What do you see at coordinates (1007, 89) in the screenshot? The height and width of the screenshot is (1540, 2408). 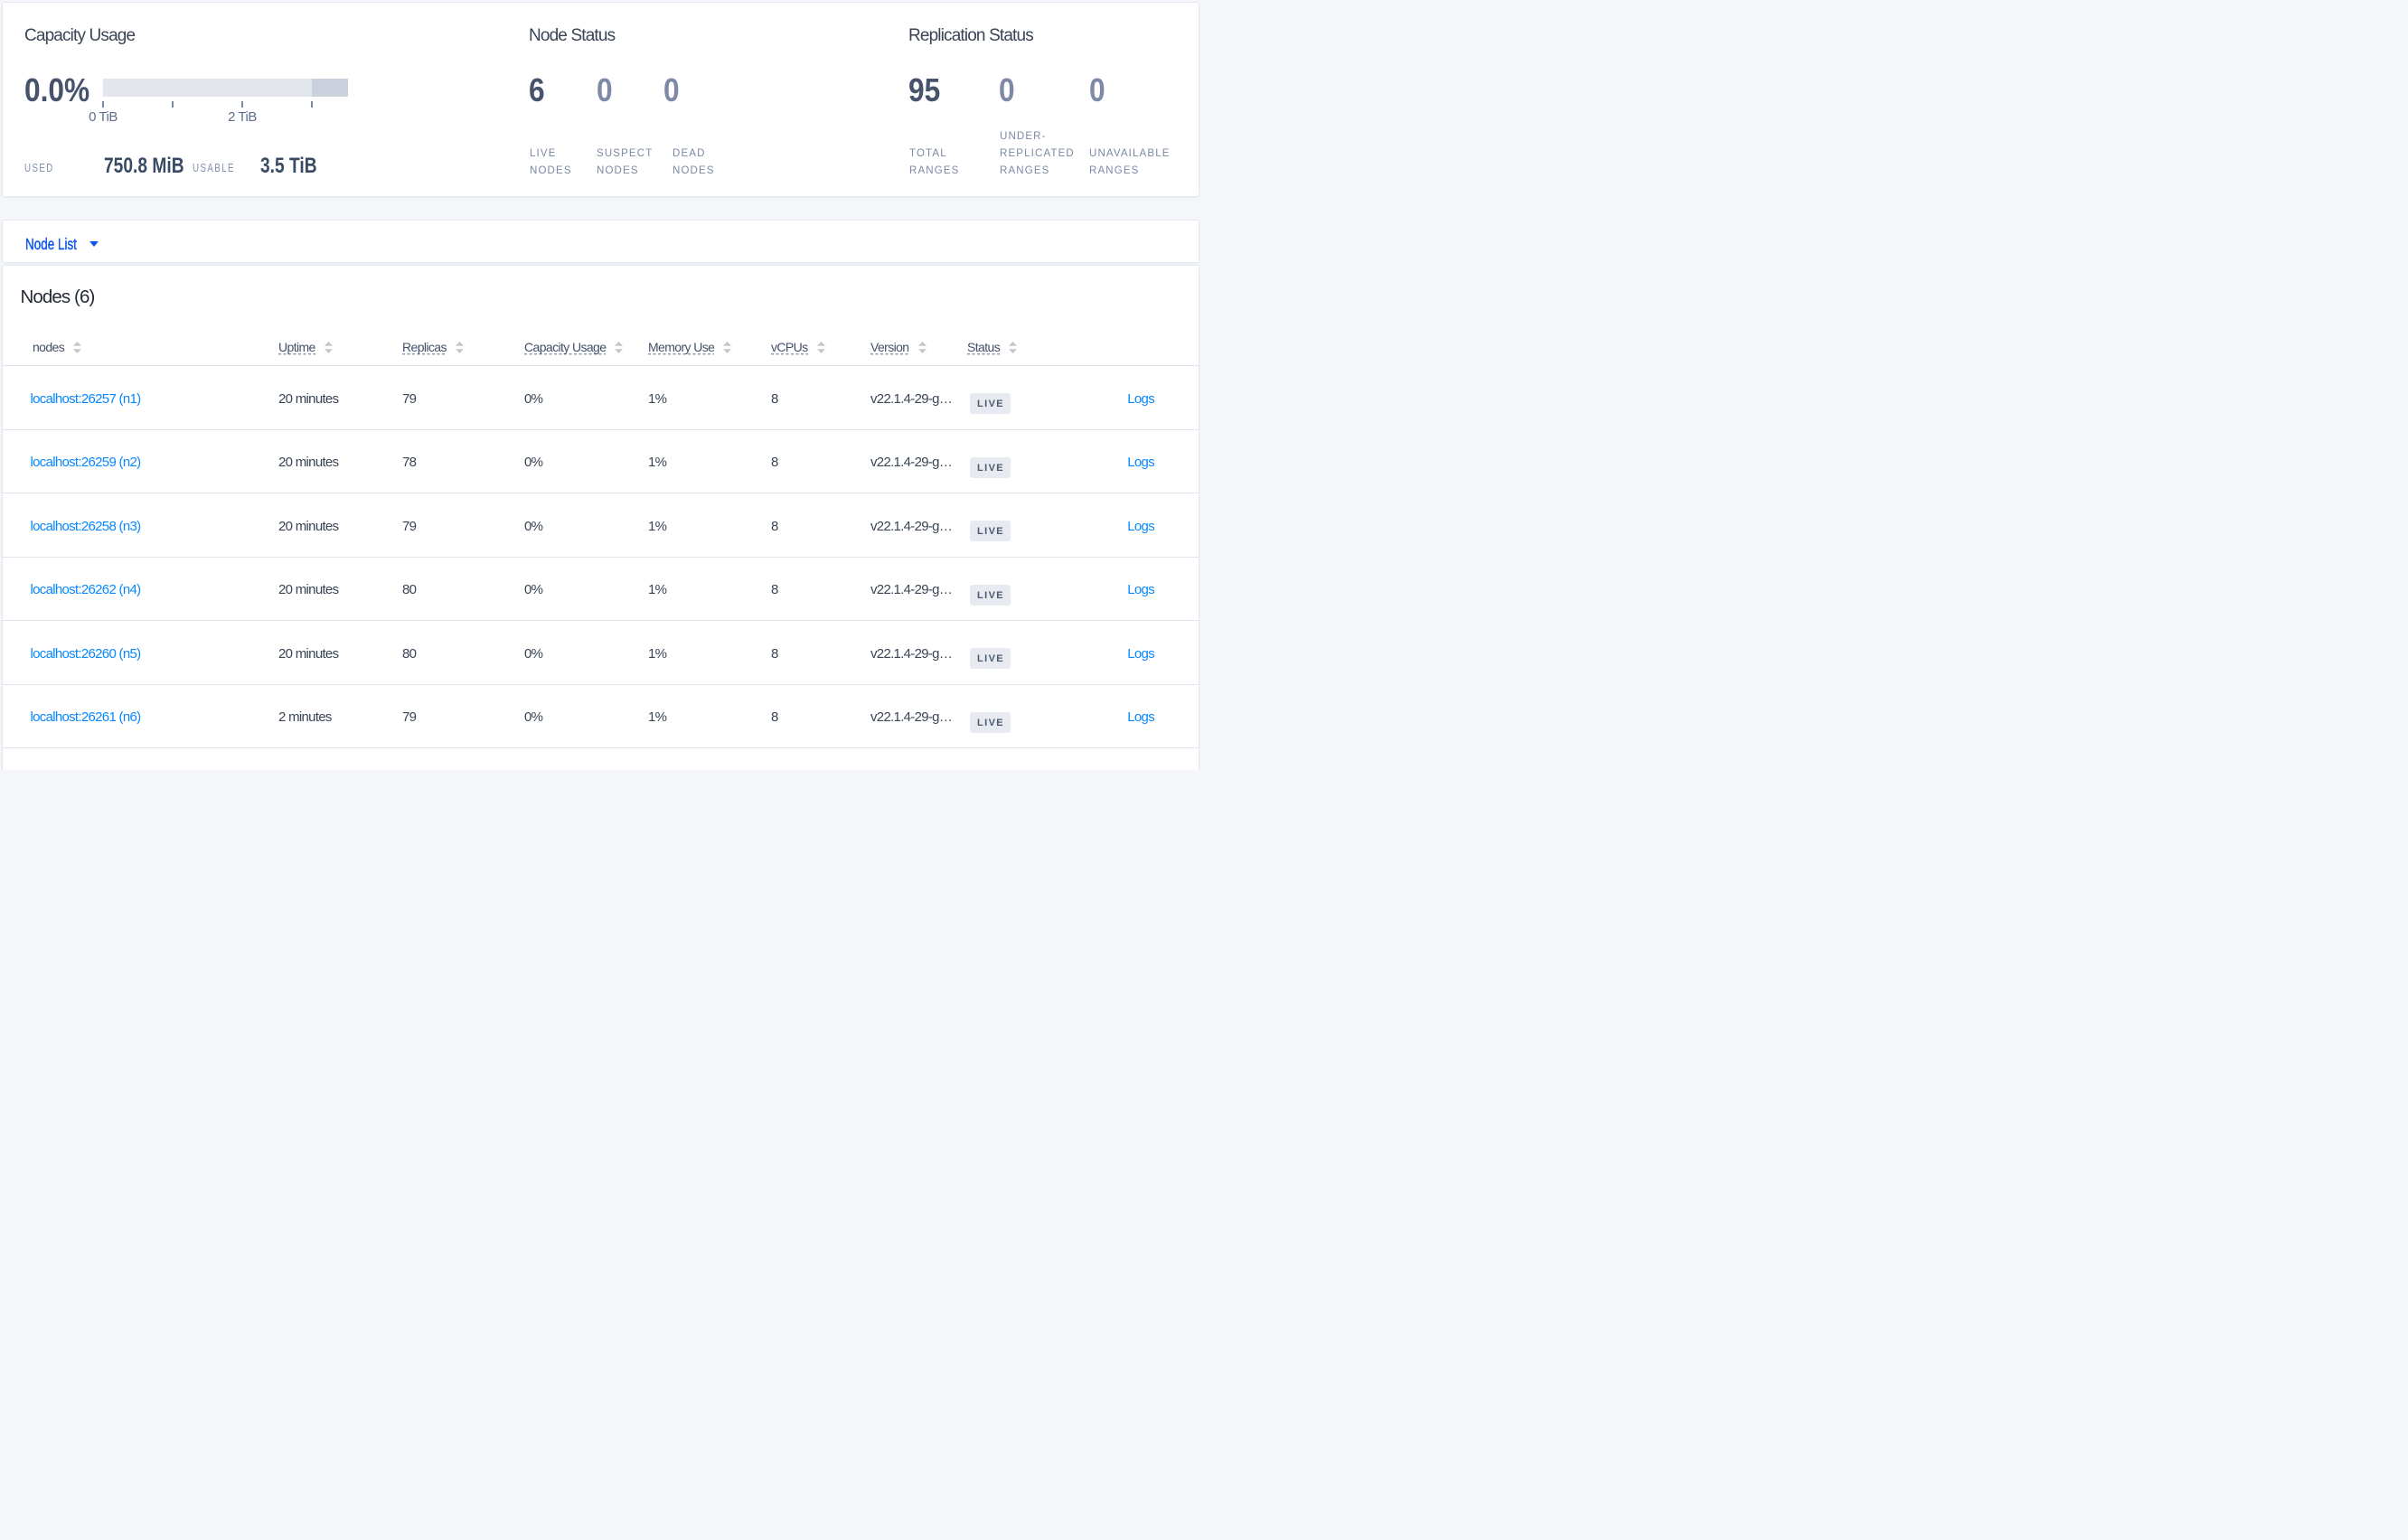 I see `under-replicated-ranges-value: 0` at bounding box center [1007, 89].